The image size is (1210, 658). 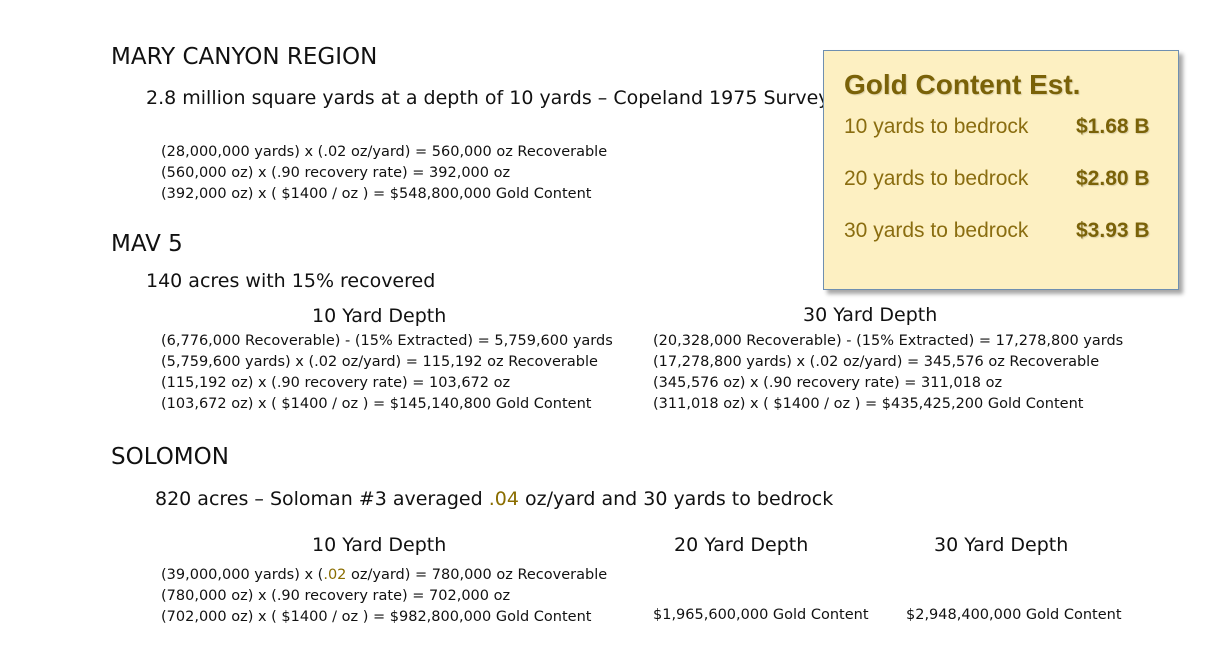 What do you see at coordinates (335, 575) in the screenshot?
I see `calc-highlight: .02` at bounding box center [335, 575].